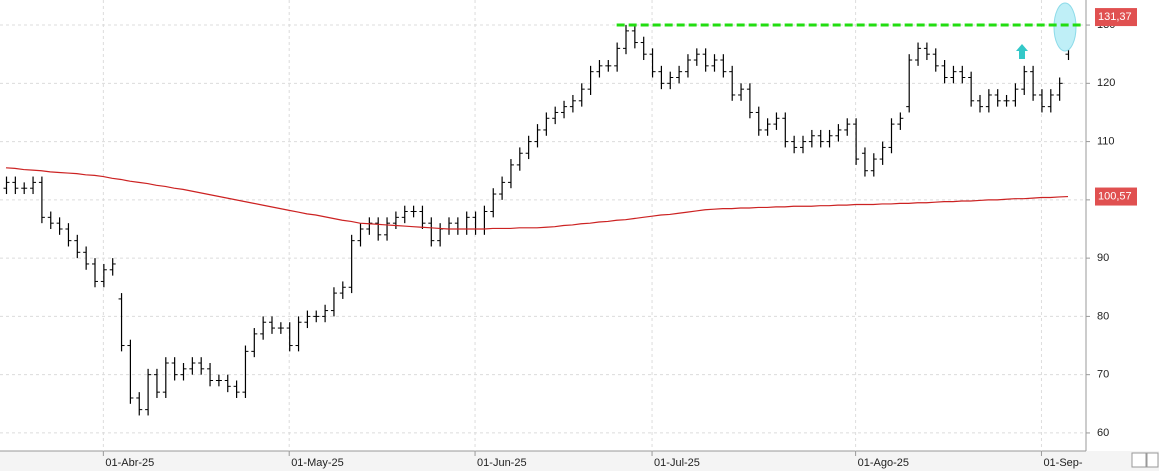 This screenshot has width=1159, height=471. Describe the element at coordinates (883, 463) in the screenshot. I see `x-tick-label: 01-Ago-25` at that location.